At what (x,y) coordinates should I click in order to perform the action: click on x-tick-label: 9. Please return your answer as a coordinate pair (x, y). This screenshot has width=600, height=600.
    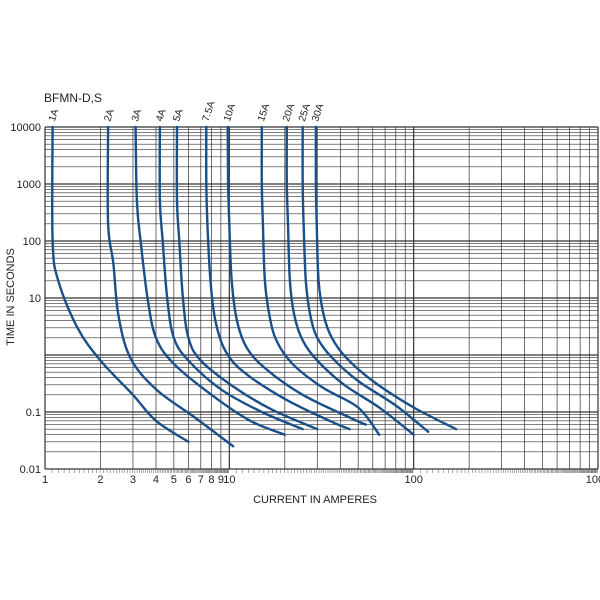
    Looking at the image, I should click on (221, 480).